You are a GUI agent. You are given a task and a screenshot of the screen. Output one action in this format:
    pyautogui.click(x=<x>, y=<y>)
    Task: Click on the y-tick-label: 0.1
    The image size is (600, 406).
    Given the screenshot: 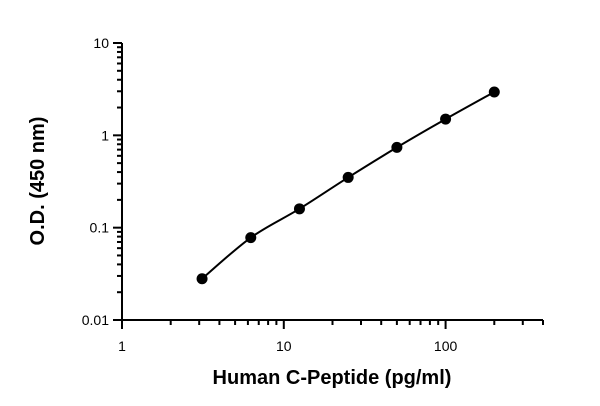 What is the action you would take?
    pyautogui.click(x=100, y=228)
    